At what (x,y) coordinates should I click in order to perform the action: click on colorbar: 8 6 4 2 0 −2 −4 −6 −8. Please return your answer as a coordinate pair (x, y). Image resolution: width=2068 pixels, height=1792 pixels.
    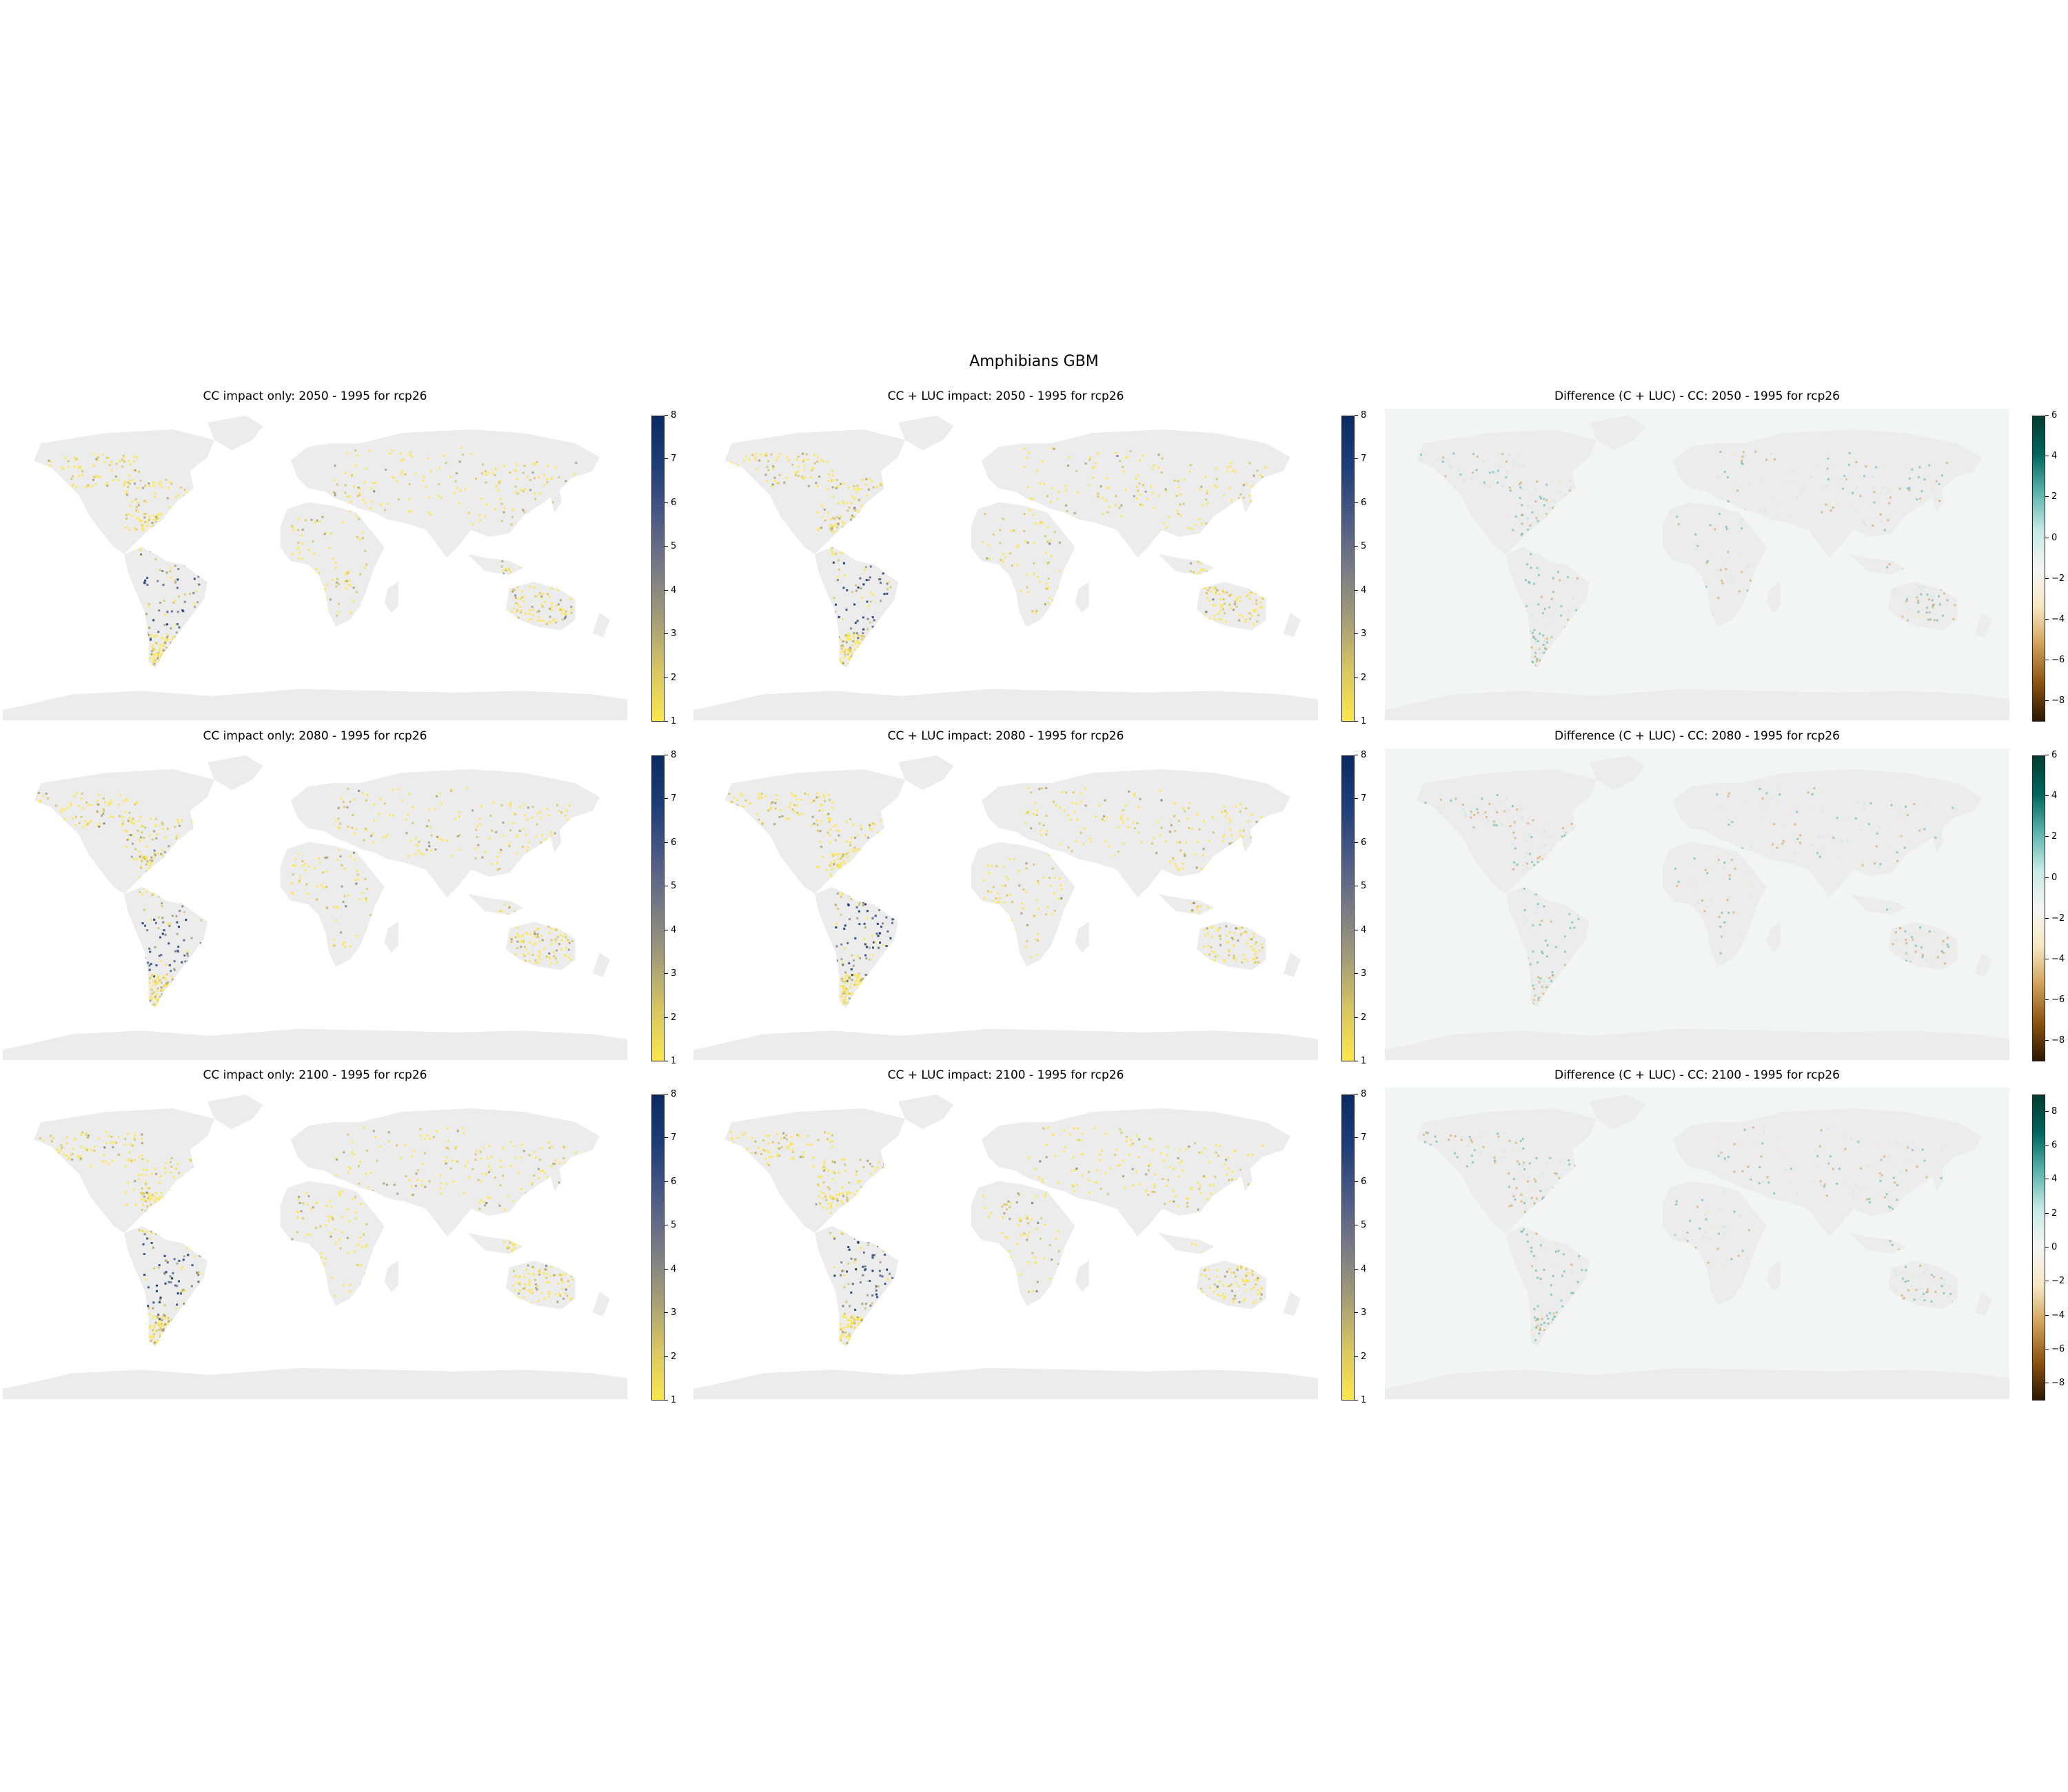
    Looking at the image, I should click on (2048, 1247).